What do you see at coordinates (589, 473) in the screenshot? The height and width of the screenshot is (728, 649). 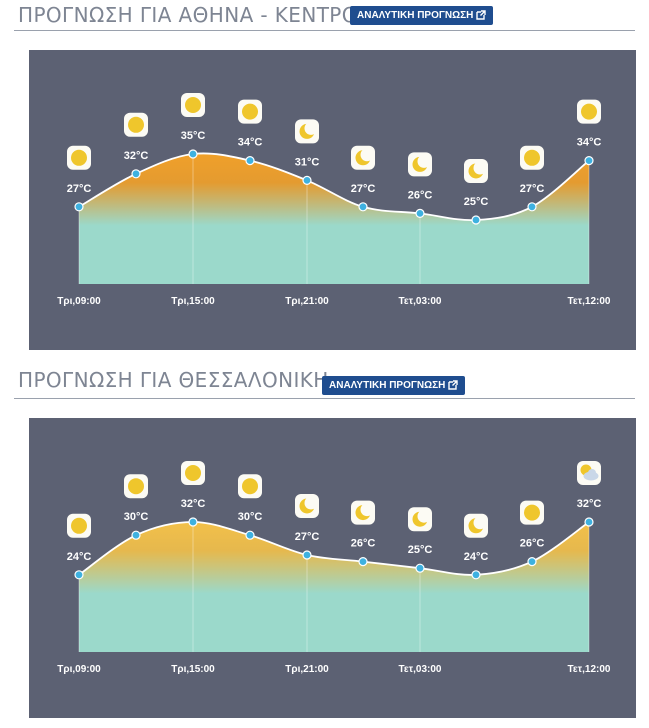 I see `partly-cloudy-icon` at bounding box center [589, 473].